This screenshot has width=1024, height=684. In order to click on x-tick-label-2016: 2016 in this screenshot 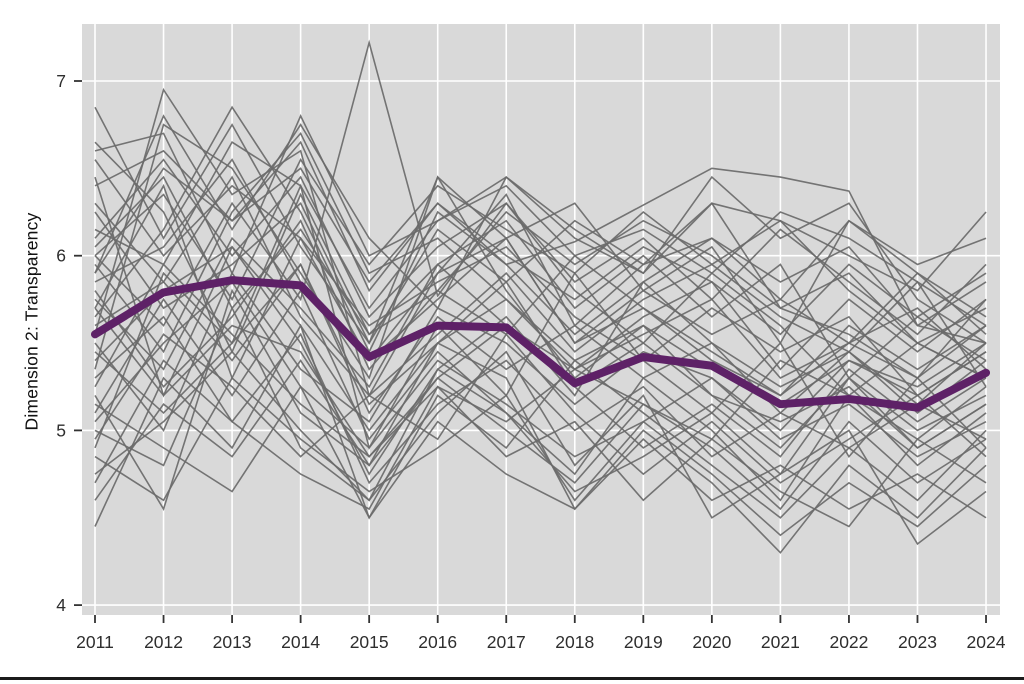, I will do `click(437, 642)`.